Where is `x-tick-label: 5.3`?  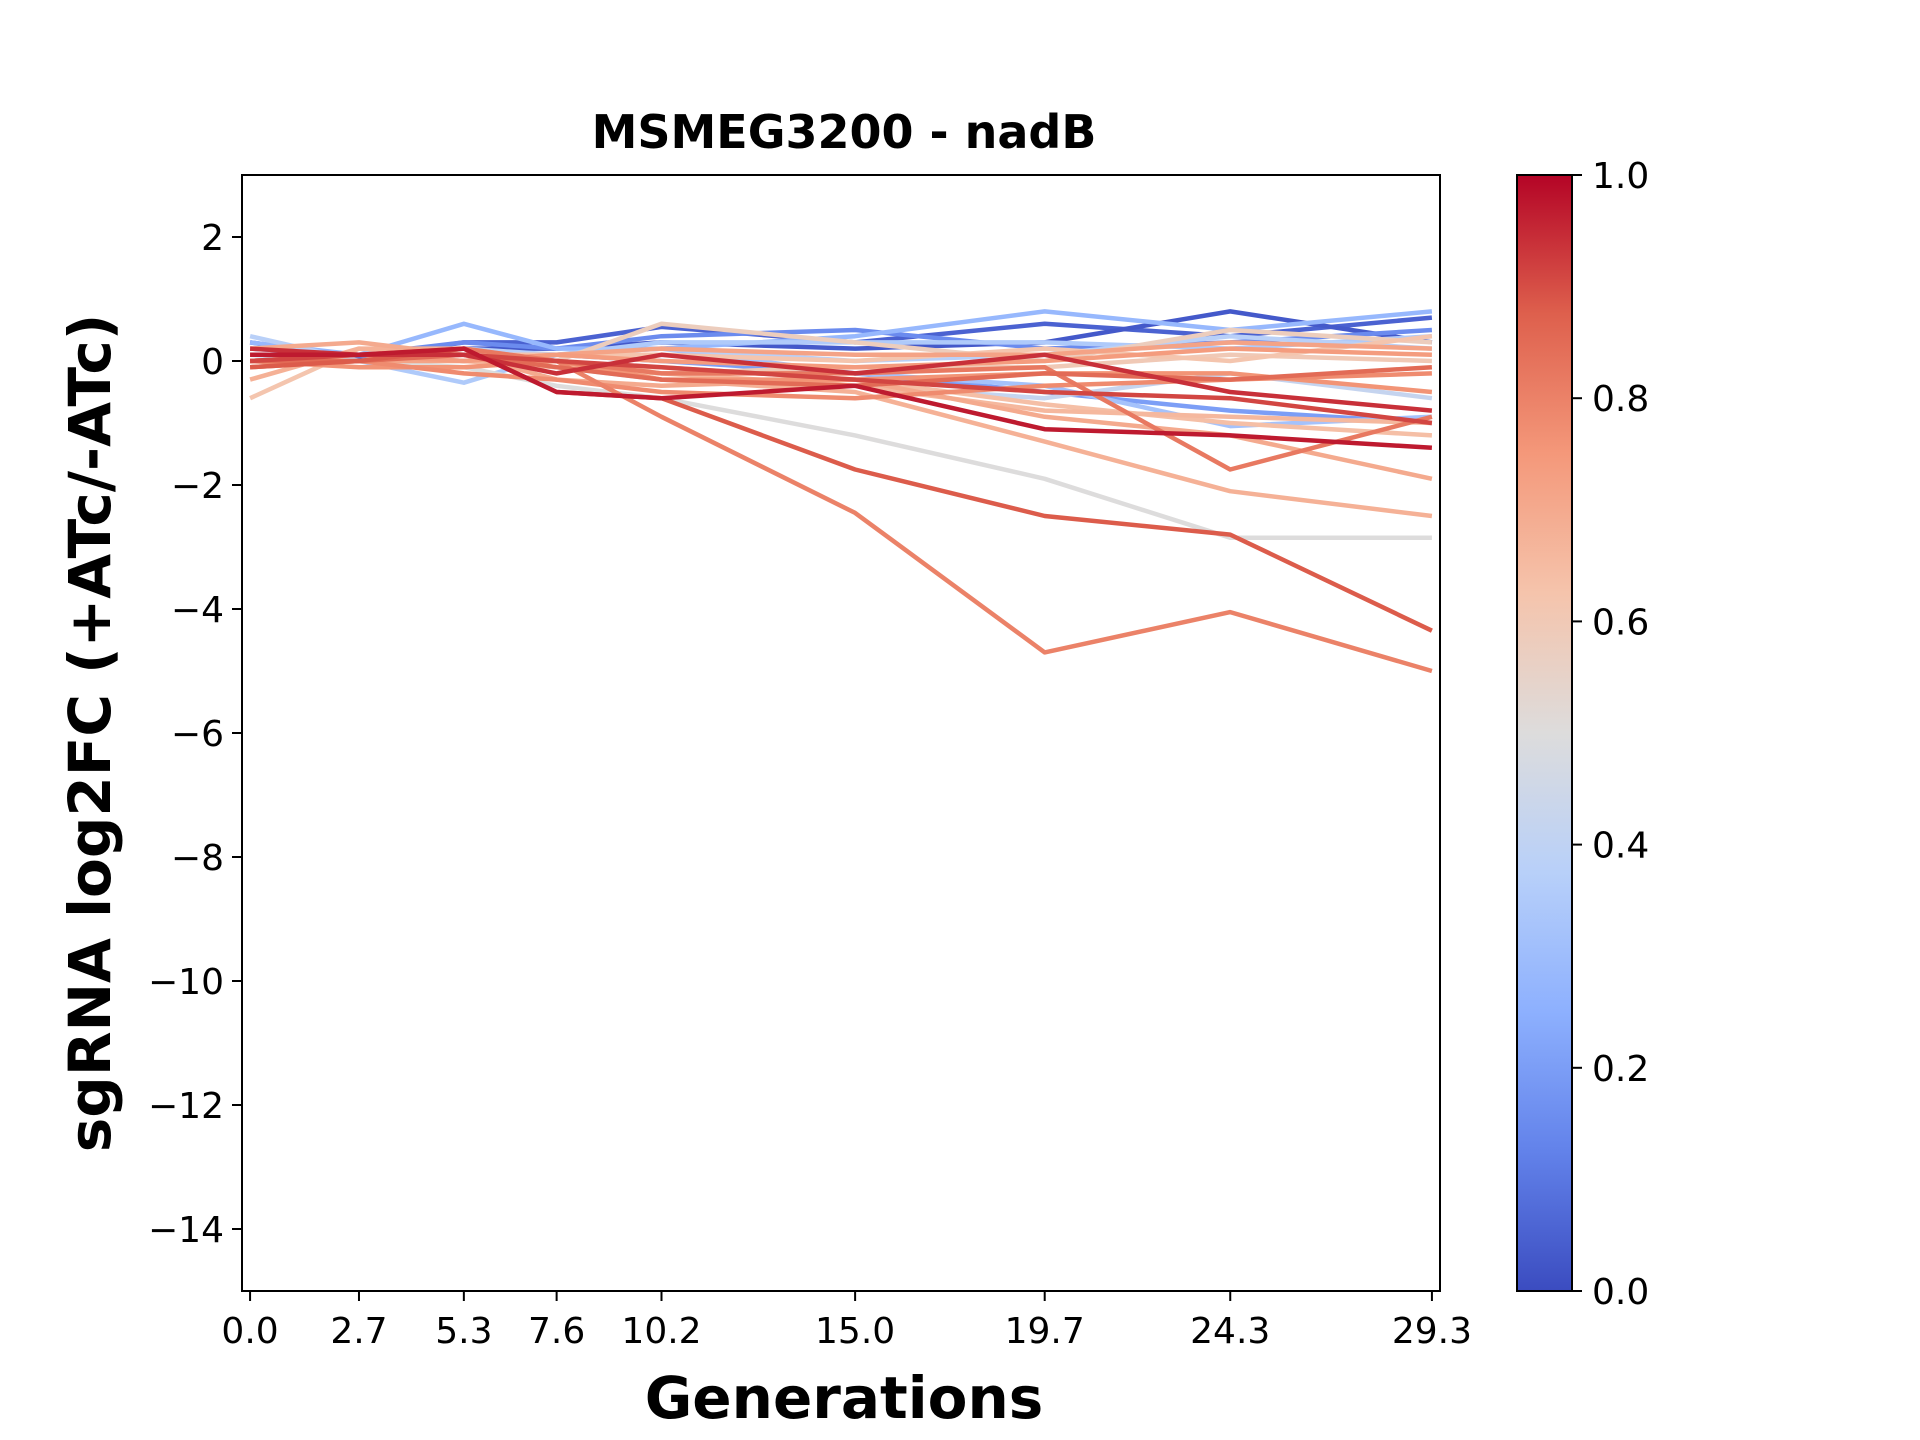 x-tick-label: 5.3 is located at coordinates (463, 1331).